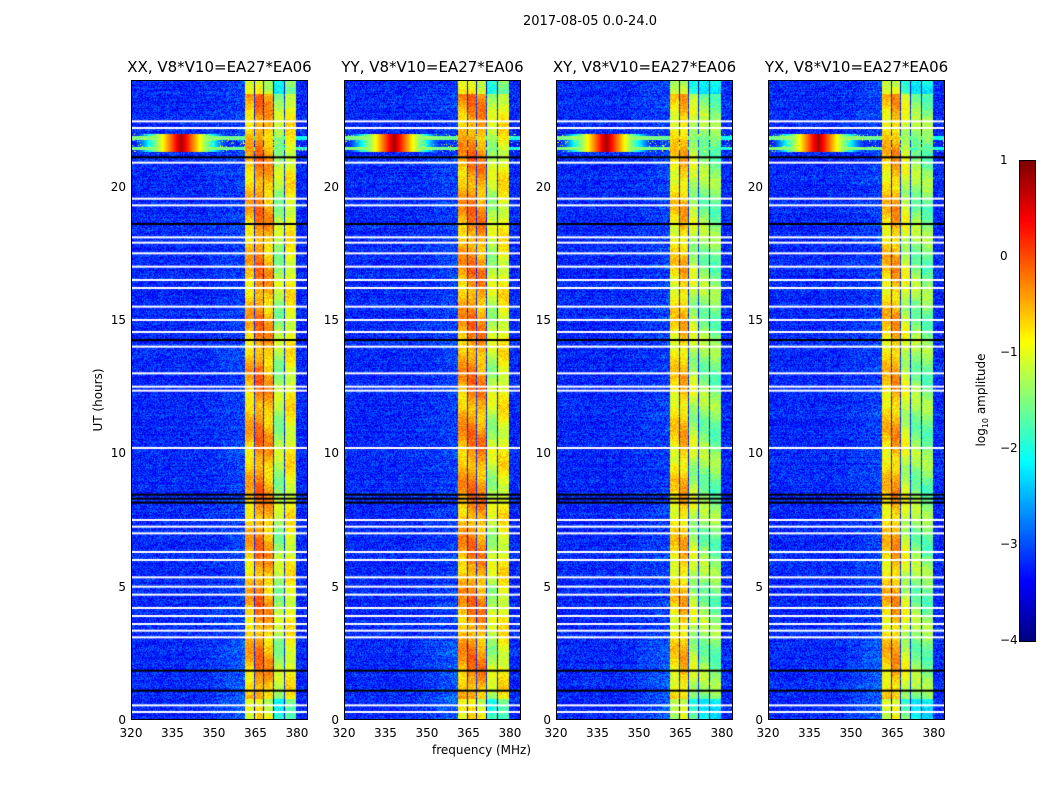 The height and width of the screenshot is (800, 1050). Describe the element at coordinates (98, 400) in the screenshot. I see `y-axis-label: UT (hours)` at that location.